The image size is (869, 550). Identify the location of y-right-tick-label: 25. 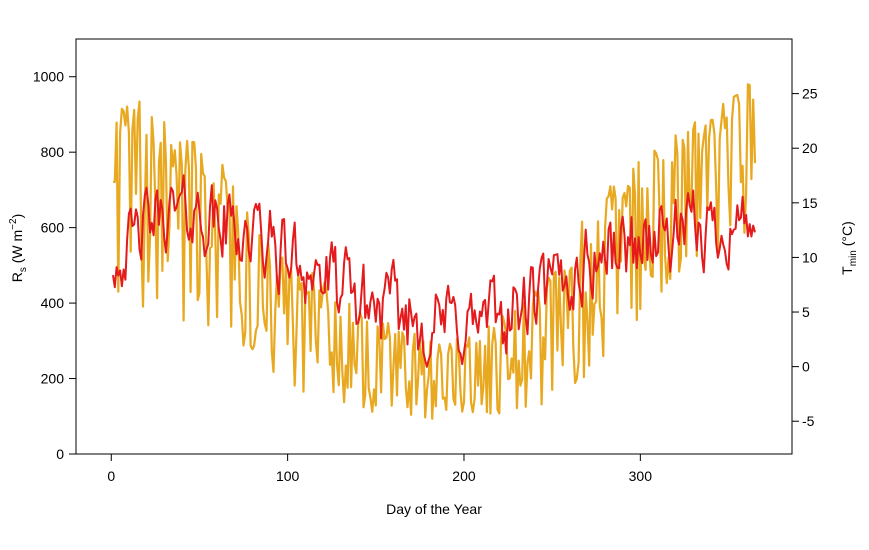
(810, 94).